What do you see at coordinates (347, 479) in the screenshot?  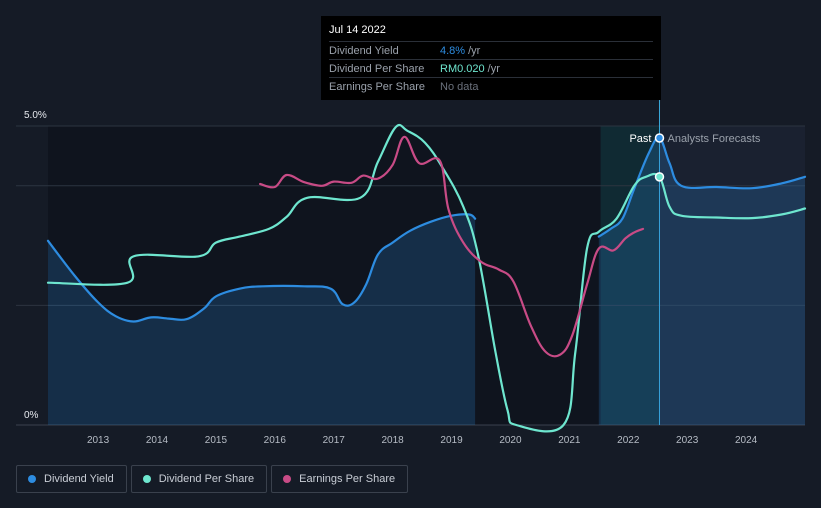 I see `legend-label: Earnings Per Share` at bounding box center [347, 479].